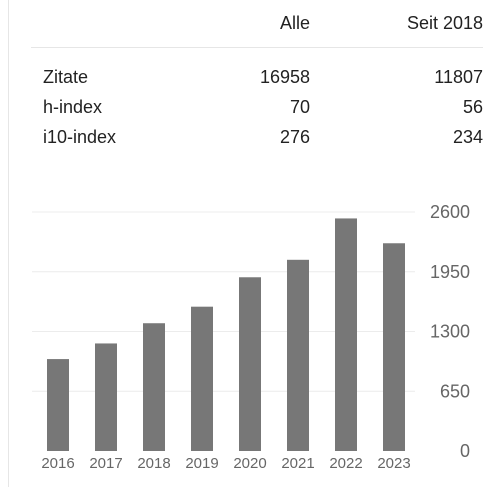 Image resolution: width=504 pixels, height=487 pixels. Describe the element at coordinates (297, 463) in the screenshot. I see `x-tick-label-2021: 2021` at that location.